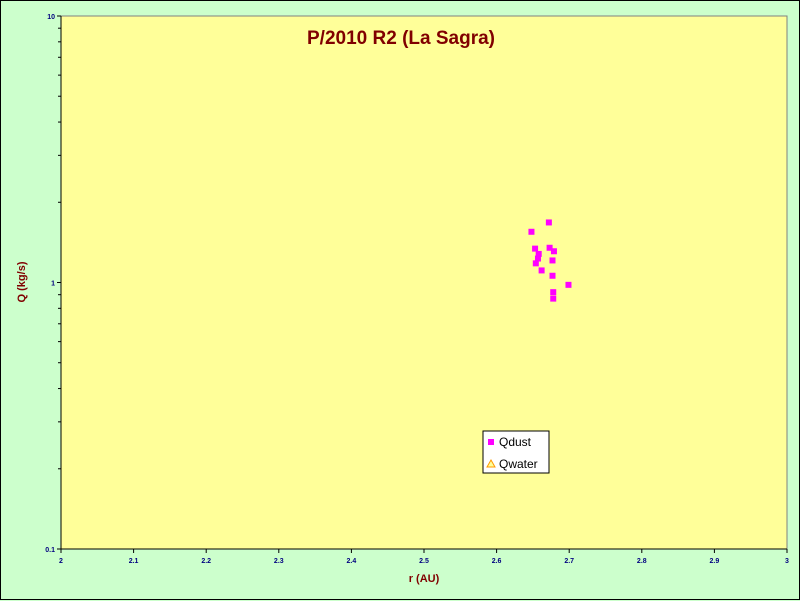  I want to click on y-axis-ticks: 10 1 0.1, so click(53, 284).